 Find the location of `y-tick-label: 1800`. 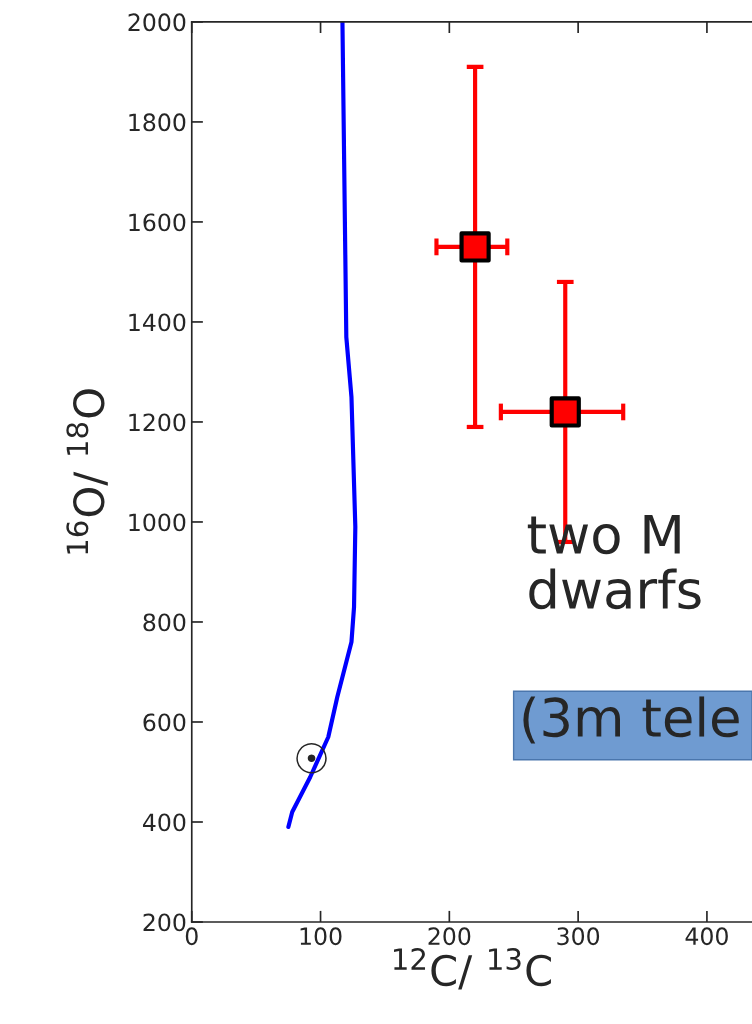

y-tick-label: 1800 is located at coordinates (157, 122).